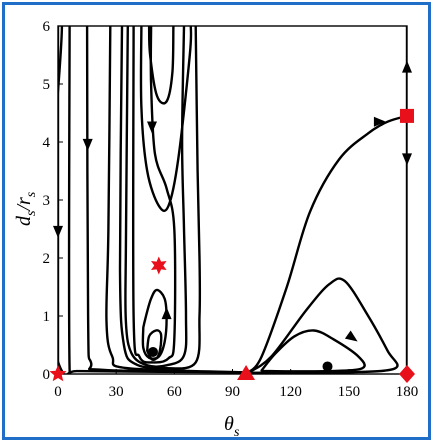 This screenshot has width=439, height=448. I want to click on y-tick-label: 6, so click(47, 27).